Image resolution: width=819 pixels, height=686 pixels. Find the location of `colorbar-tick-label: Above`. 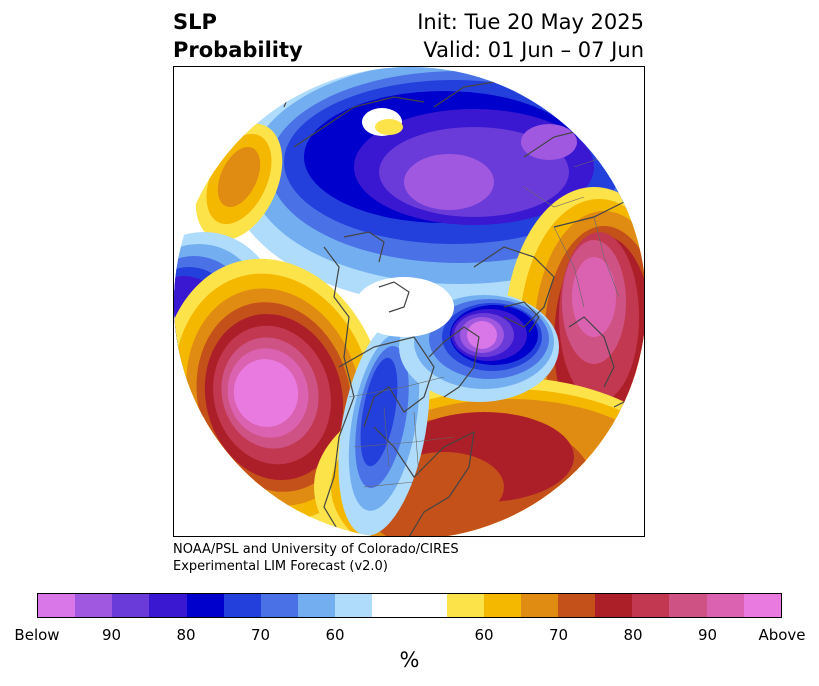

colorbar-tick-label: Above is located at coordinates (782, 635).